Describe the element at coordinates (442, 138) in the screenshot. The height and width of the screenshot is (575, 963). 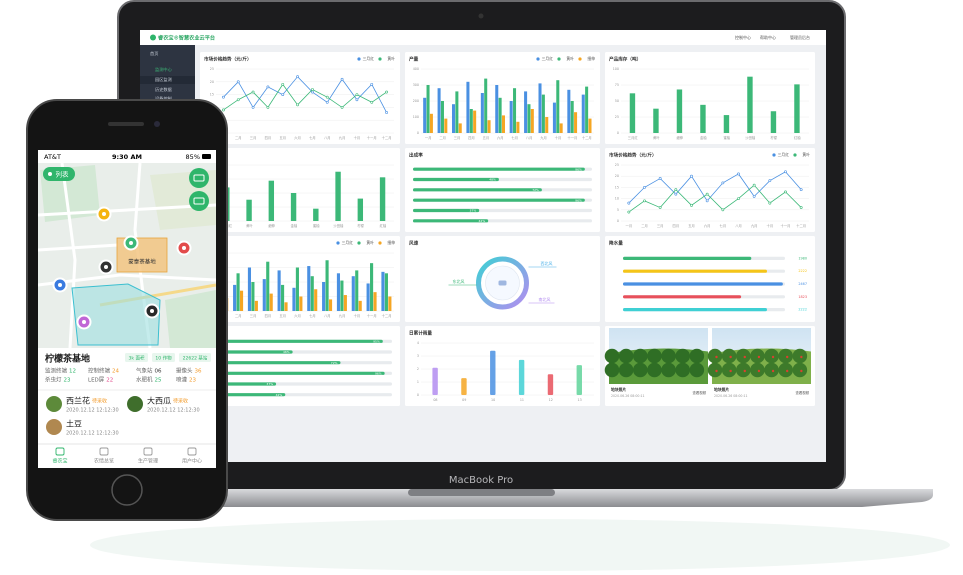
I see `x-tick-label: 二月` at that location.